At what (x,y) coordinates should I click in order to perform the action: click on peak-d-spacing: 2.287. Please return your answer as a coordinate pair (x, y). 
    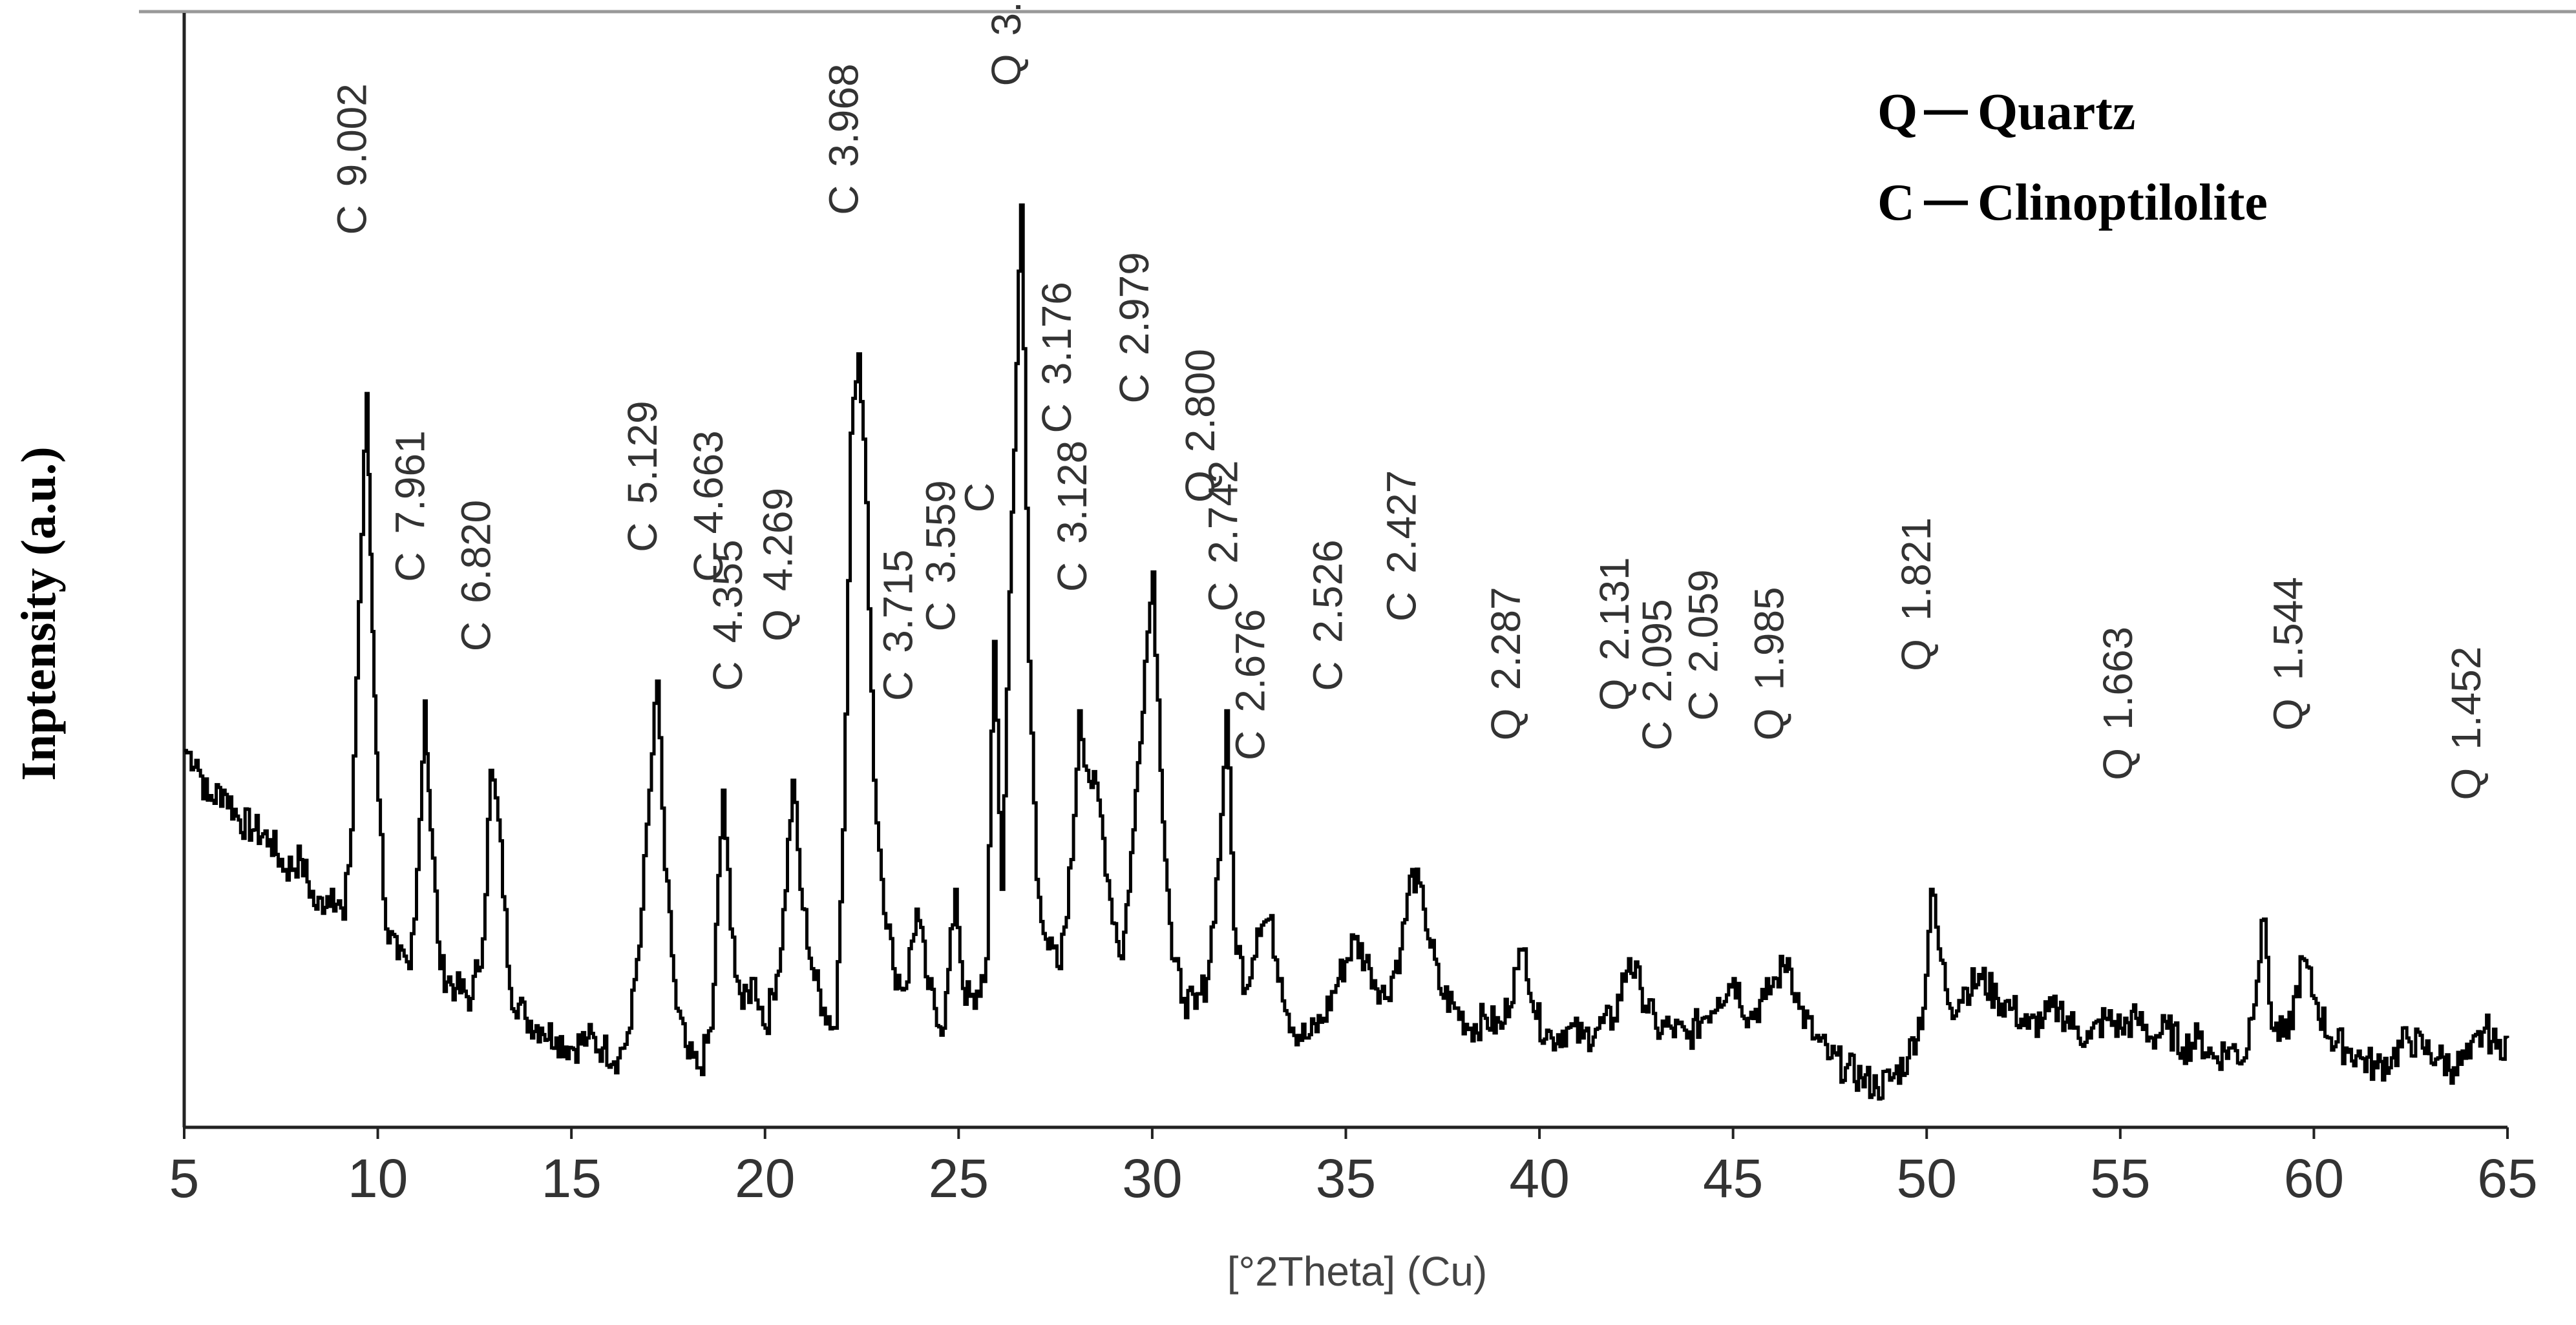
    Looking at the image, I should click on (1506, 638).